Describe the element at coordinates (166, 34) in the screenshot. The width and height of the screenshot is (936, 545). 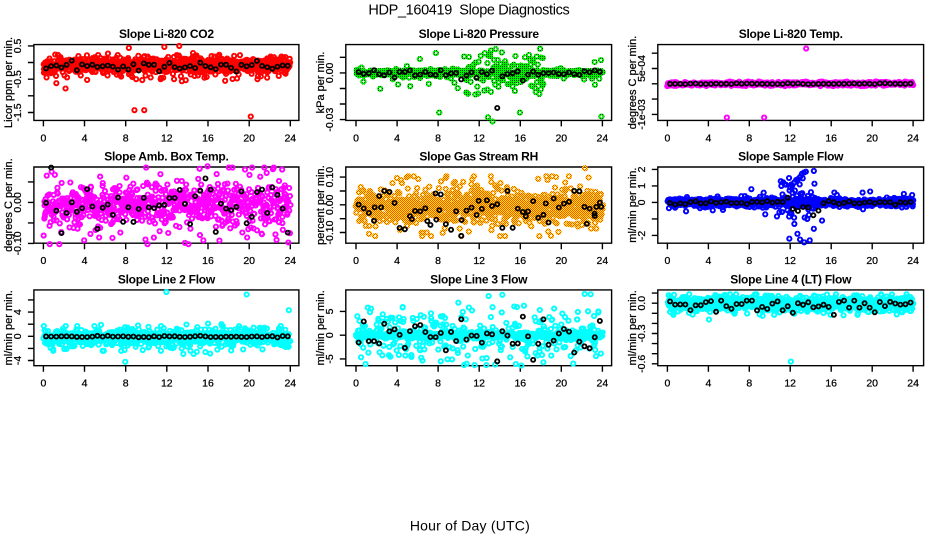
I see `svg-text: Slope Li-820 CO2` at that location.